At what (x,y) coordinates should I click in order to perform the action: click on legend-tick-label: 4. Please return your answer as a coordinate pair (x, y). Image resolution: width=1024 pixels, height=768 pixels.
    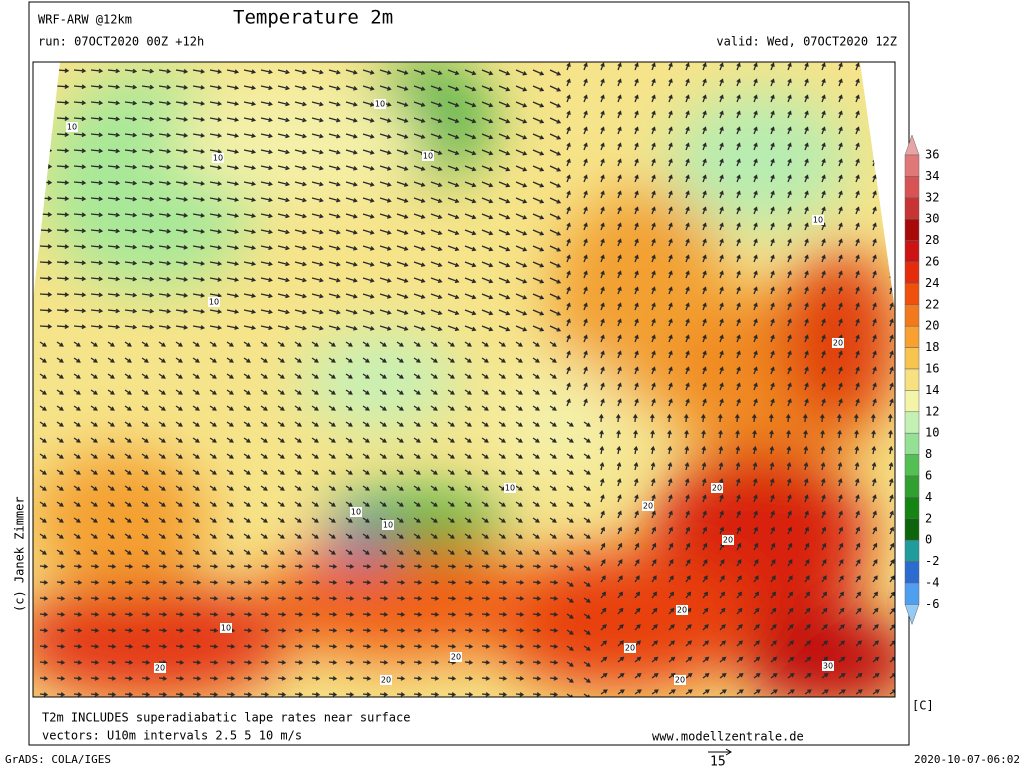
    Looking at the image, I should click on (928, 497).